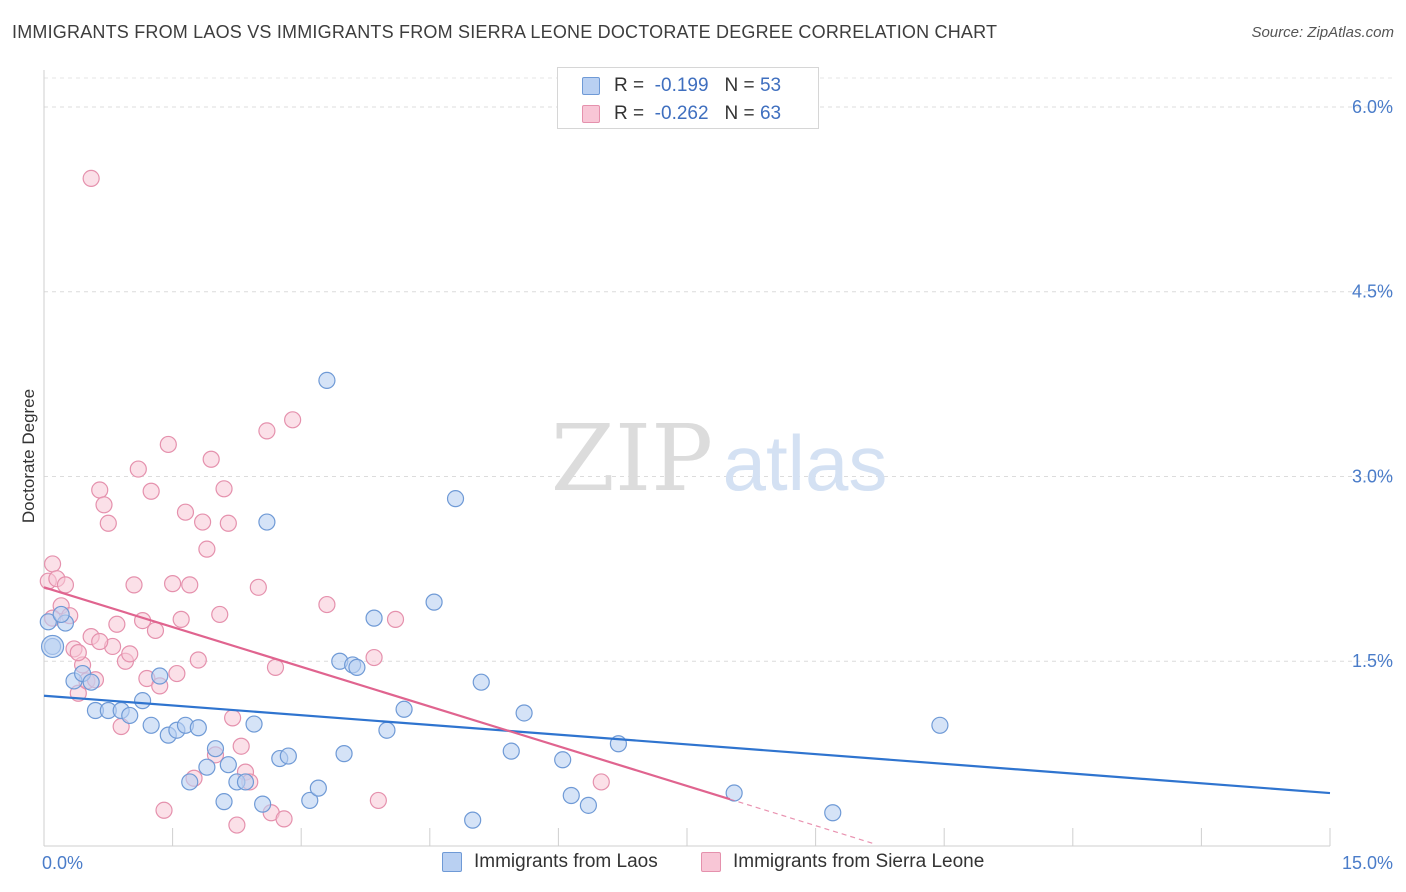 The width and height of the screenshot is (1406, 892). I want to click on legend-row-sierra-leone: R = -0.262 N = 63, so click(681, 114).